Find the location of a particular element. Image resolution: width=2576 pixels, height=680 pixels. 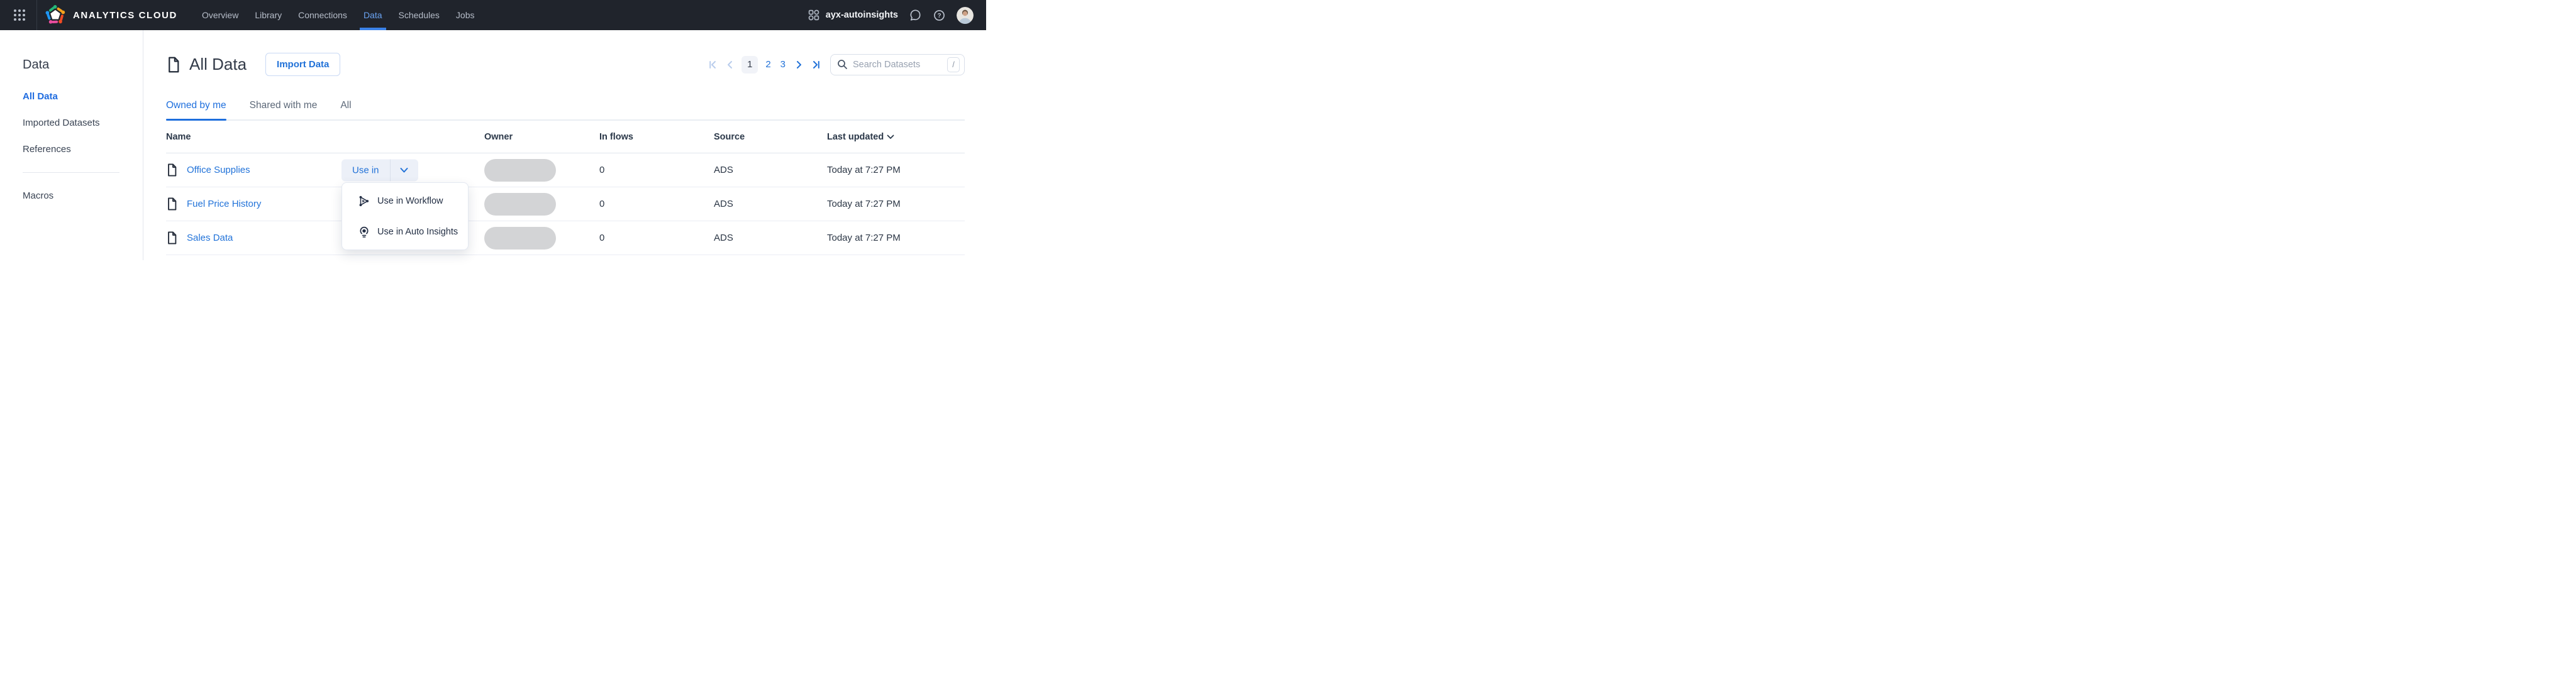

previous-page-button is located at coordinates (730, 65).